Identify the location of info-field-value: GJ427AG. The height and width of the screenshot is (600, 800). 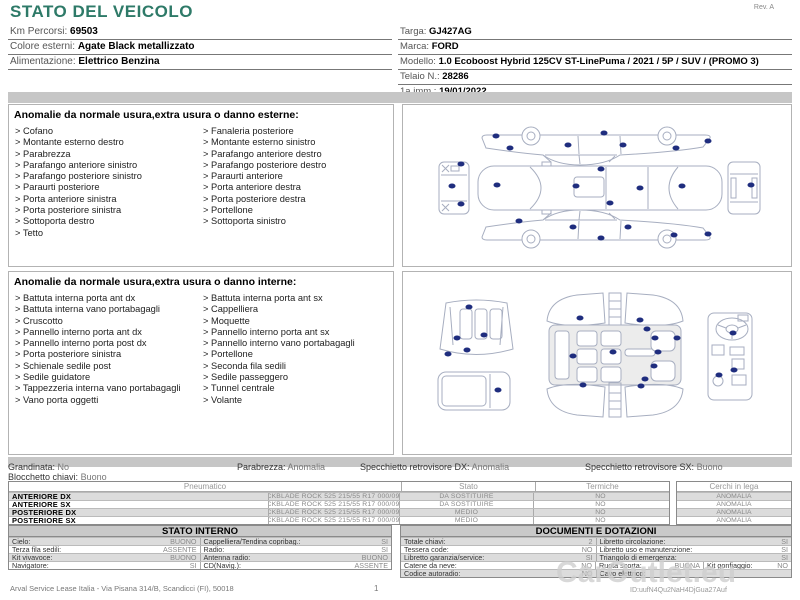
(450, 31).